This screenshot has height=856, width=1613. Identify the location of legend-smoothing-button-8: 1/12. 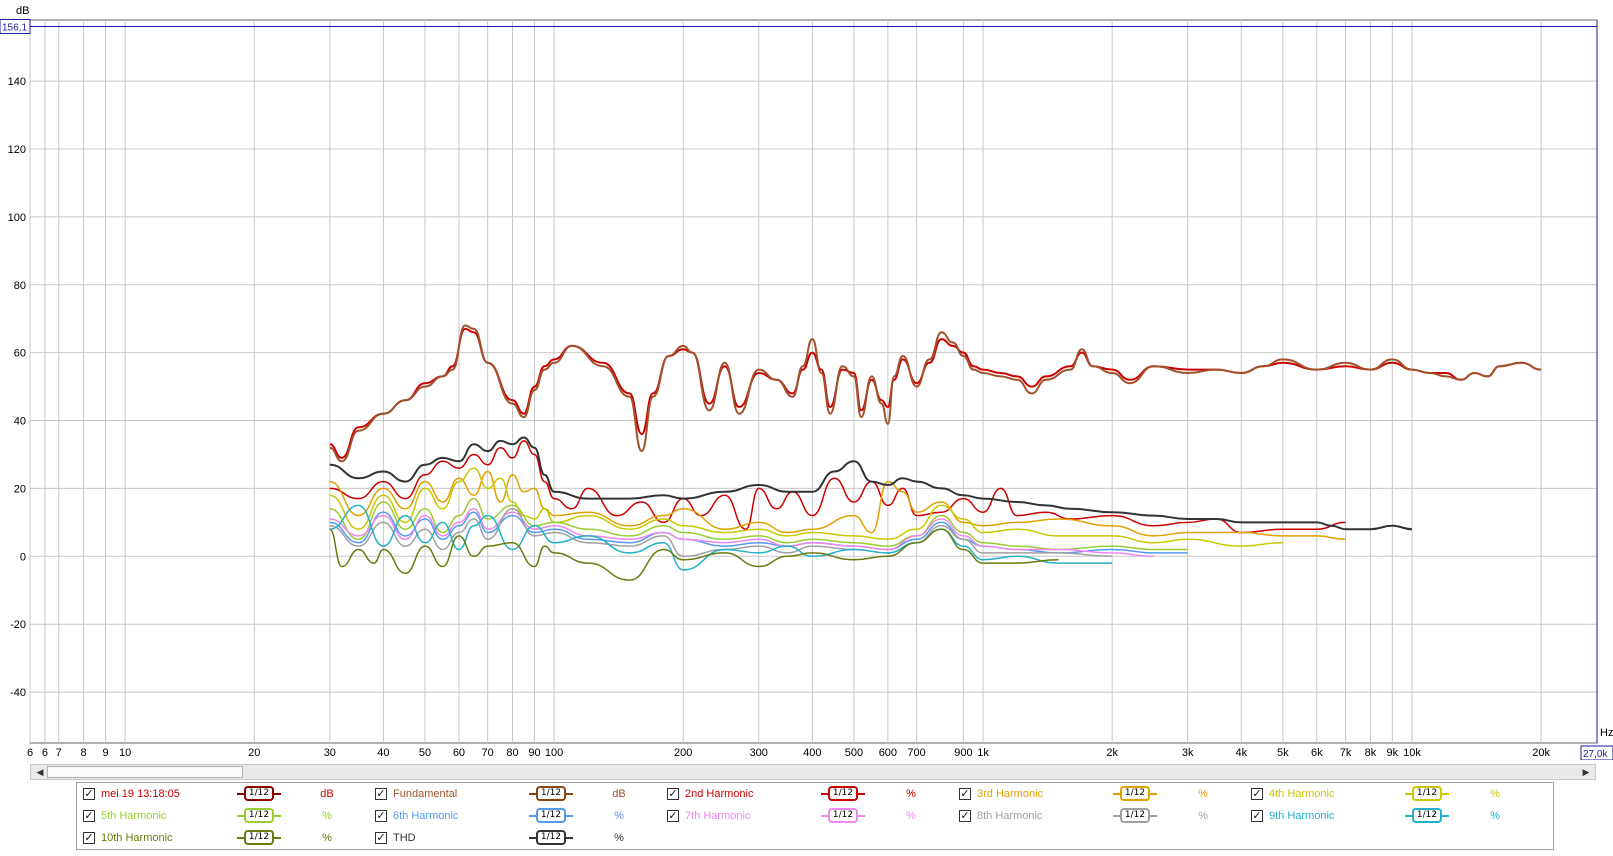
(1135, 816).